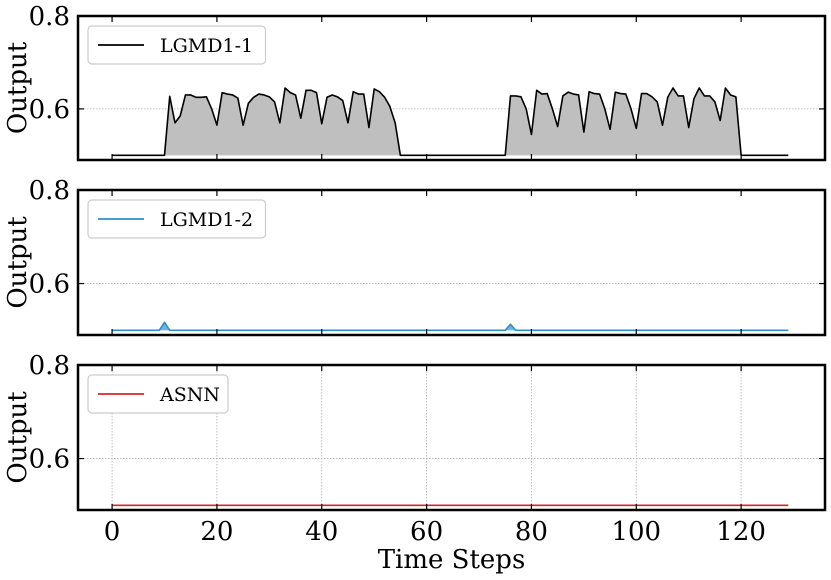  Describe the element at coordinates (216, 532) in the screenshot. I see `x-tick-label: 20` at that location.